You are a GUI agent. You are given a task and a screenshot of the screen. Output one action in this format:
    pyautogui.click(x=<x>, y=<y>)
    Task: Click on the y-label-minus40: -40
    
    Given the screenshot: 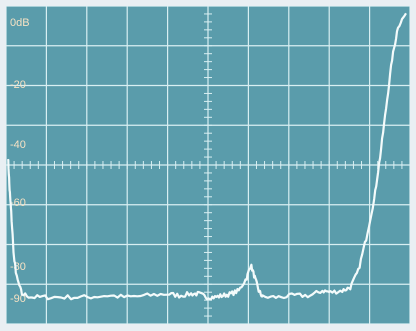 What is the action you would take?
    pyautogui.click(x=18, y=145)
    